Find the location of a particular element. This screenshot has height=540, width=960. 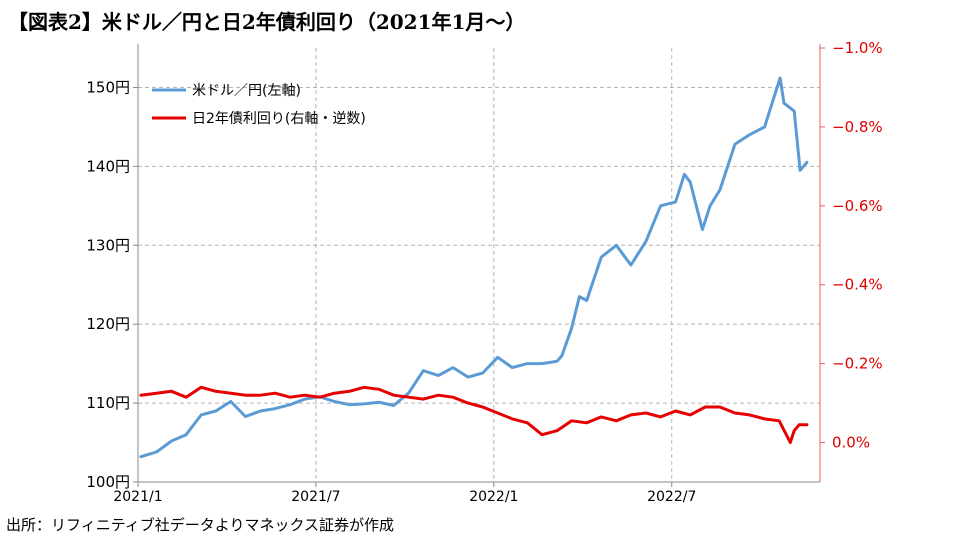

right-tick-label: −1.0% is located at coordinates (857, 48).